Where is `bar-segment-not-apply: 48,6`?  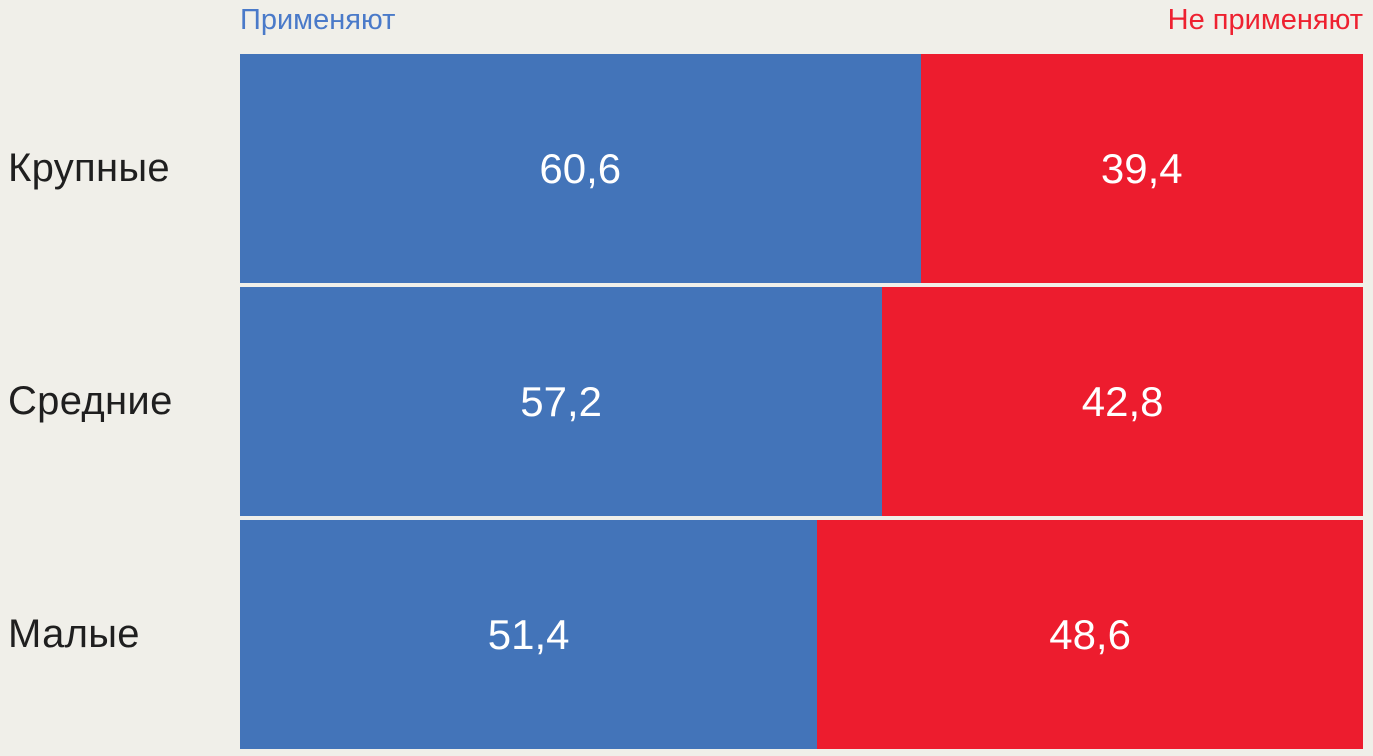
bar-segment-not-apply: 48,6 is located at coordinates (1090, 634).